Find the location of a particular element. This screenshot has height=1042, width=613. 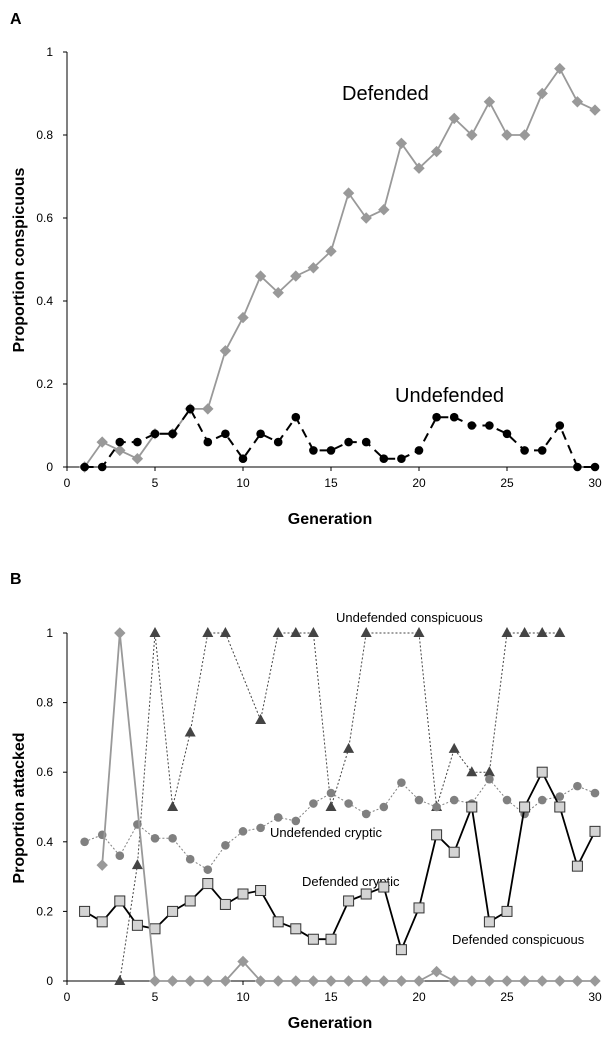

panel-a-y-tick-label: 0.8 is located at coordinates (44, 135).